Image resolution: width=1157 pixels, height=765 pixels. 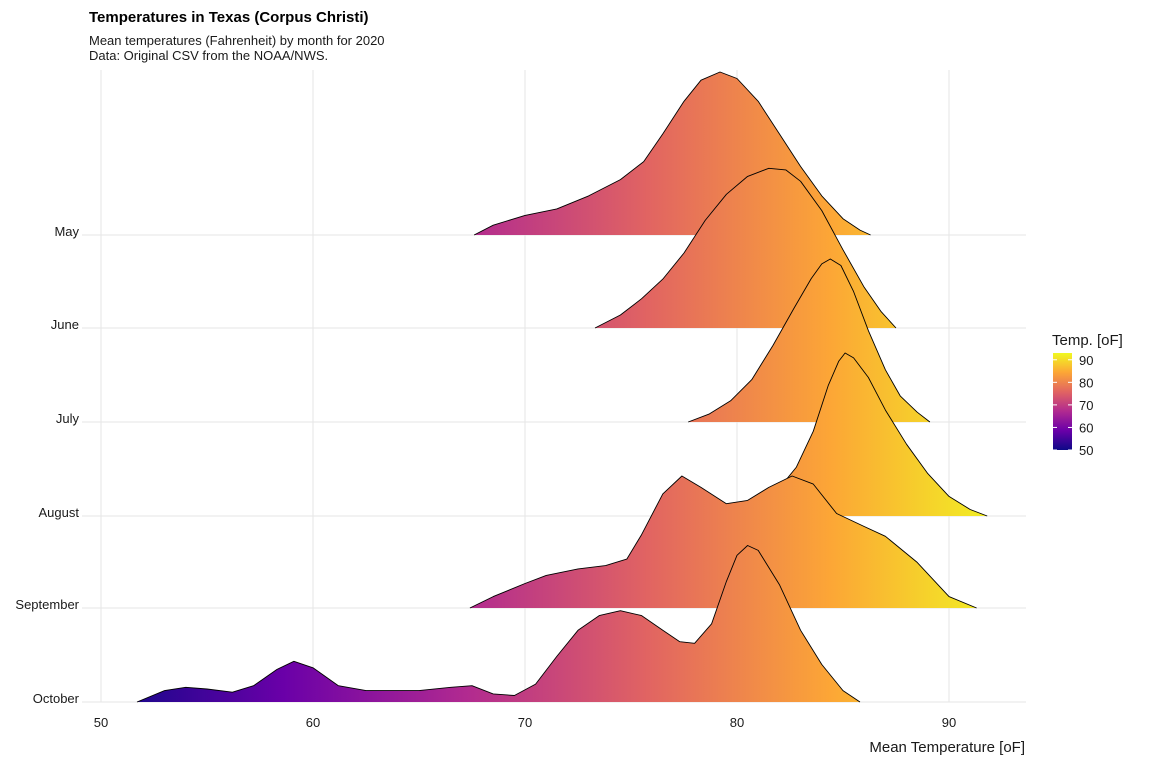 I want to click on y-tick-label: August, so click(x=59, y=512).